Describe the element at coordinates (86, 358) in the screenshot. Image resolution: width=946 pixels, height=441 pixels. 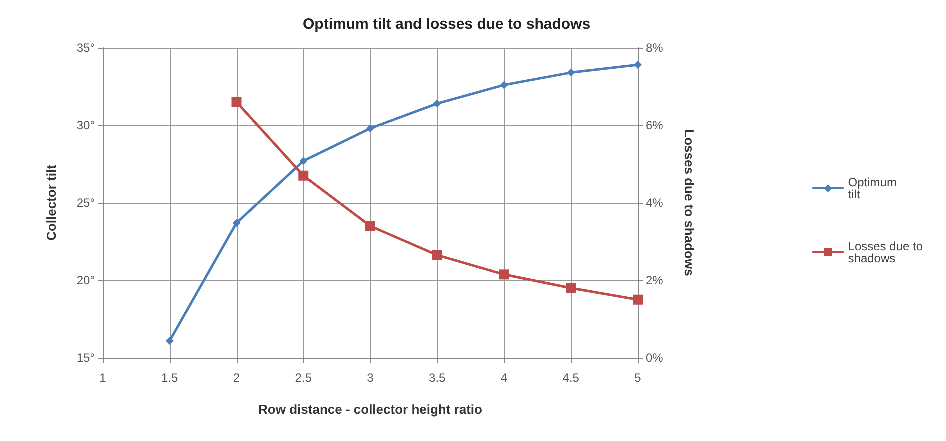
I see `y-tick-label: 15°` at that location.